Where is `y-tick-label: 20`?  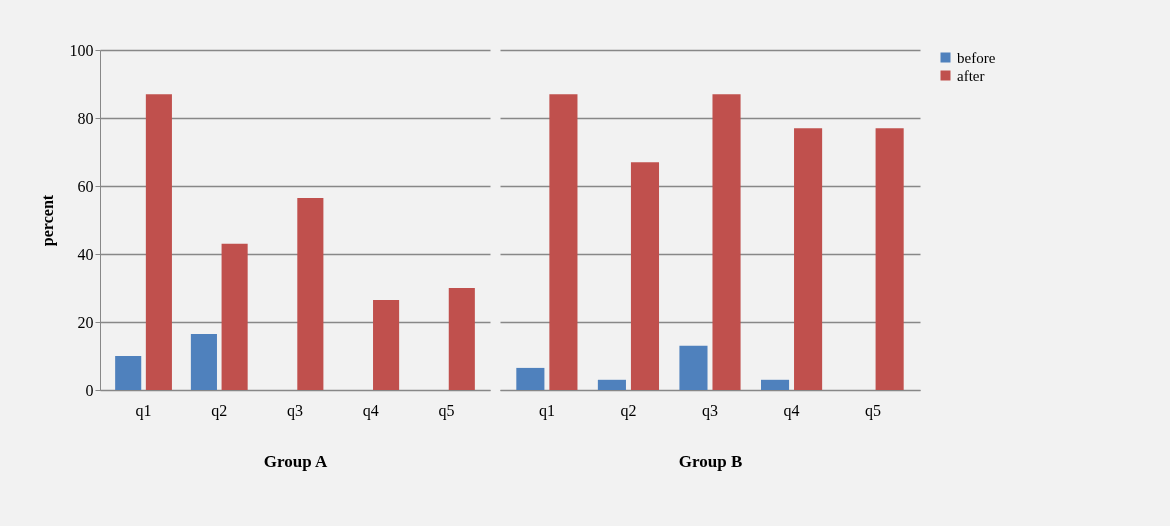 y-tick-label: 20 is located at coordinates (85, 322).